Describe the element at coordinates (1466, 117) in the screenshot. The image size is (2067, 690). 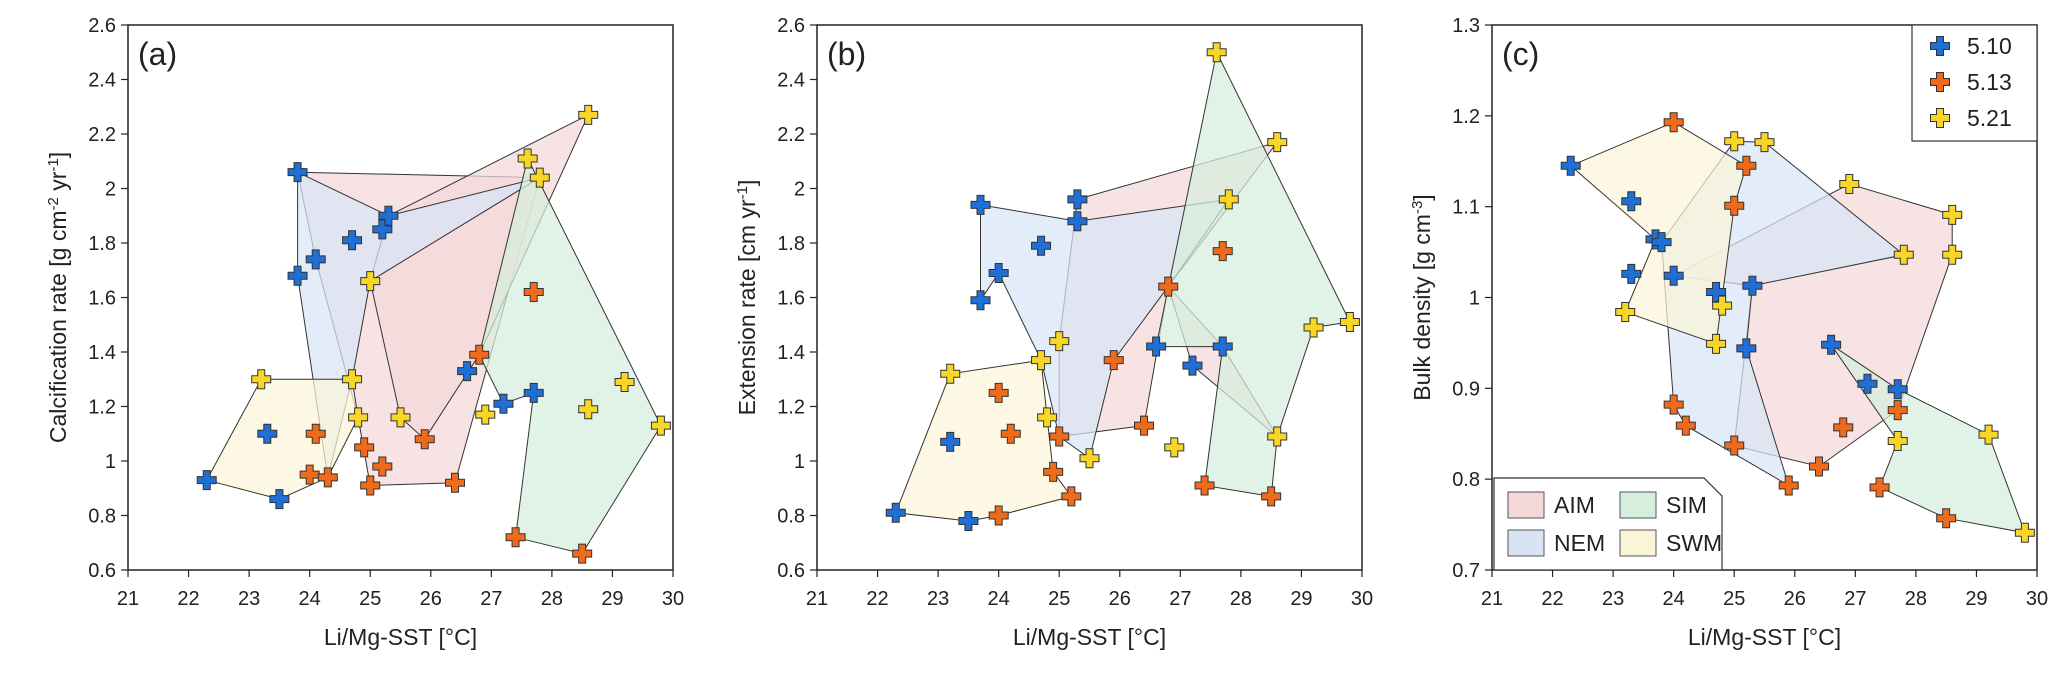
I see `y-tick-label: 1.2` at that location.